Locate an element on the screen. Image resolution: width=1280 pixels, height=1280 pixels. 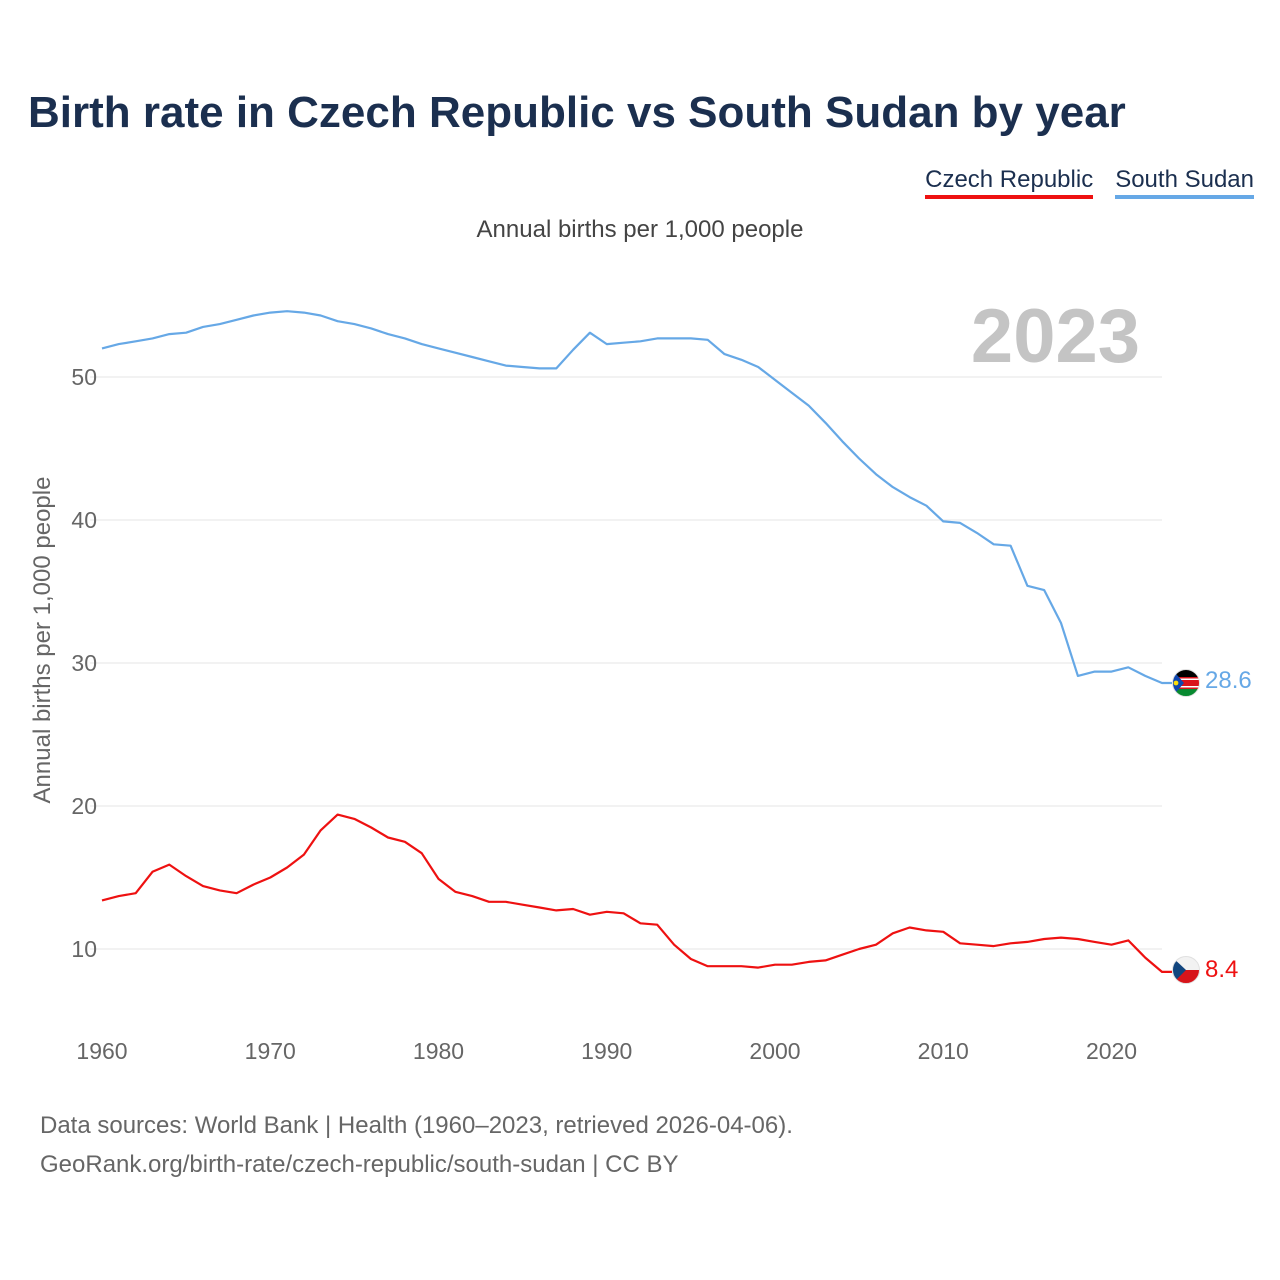
x-tick-1980: 1980 is located at coordinates (438, 1051).